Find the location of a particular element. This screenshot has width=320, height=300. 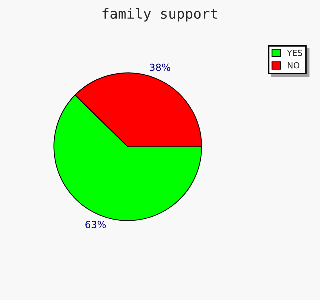

legend-label: NO is located at coordinates (294, 65).